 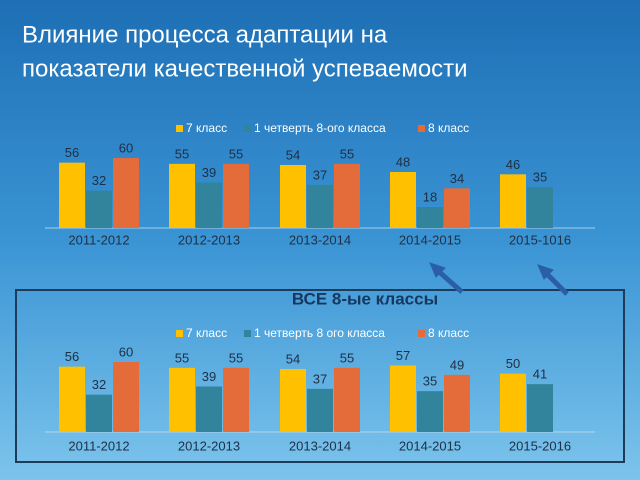 What do you see at coordinates (403, 161) in the screenshot?
I see `value-label: 48` at bounding box center [403, 161].